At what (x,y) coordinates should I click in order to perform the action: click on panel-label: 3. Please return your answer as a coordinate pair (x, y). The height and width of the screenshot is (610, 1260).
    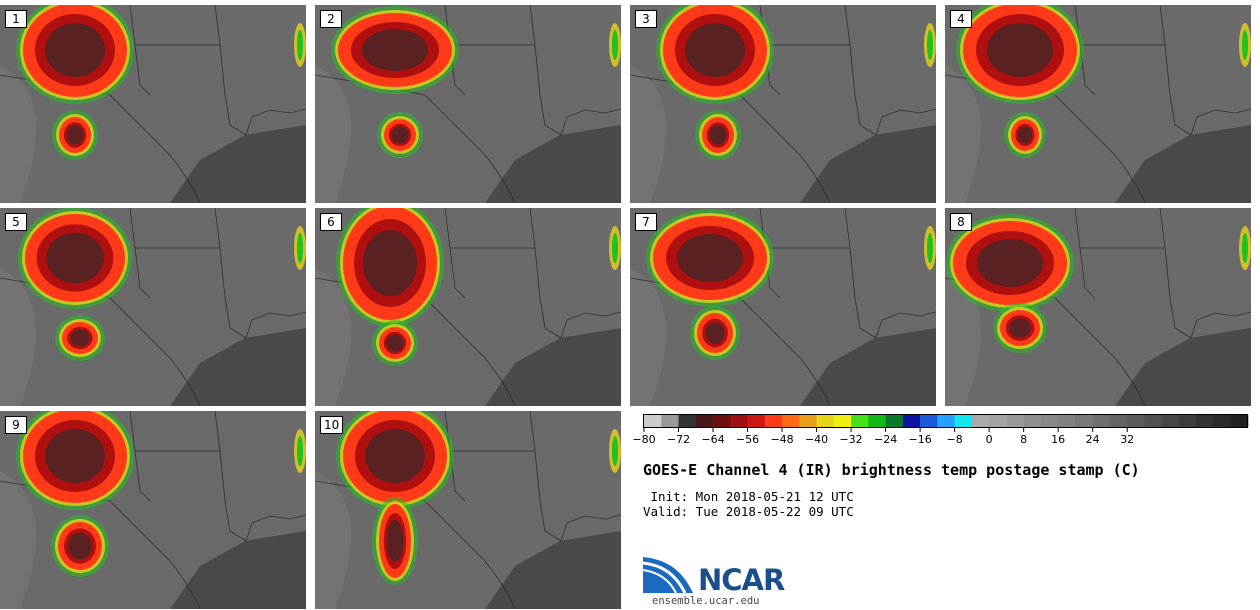
    Looking at the image, I should click on (646, 19).